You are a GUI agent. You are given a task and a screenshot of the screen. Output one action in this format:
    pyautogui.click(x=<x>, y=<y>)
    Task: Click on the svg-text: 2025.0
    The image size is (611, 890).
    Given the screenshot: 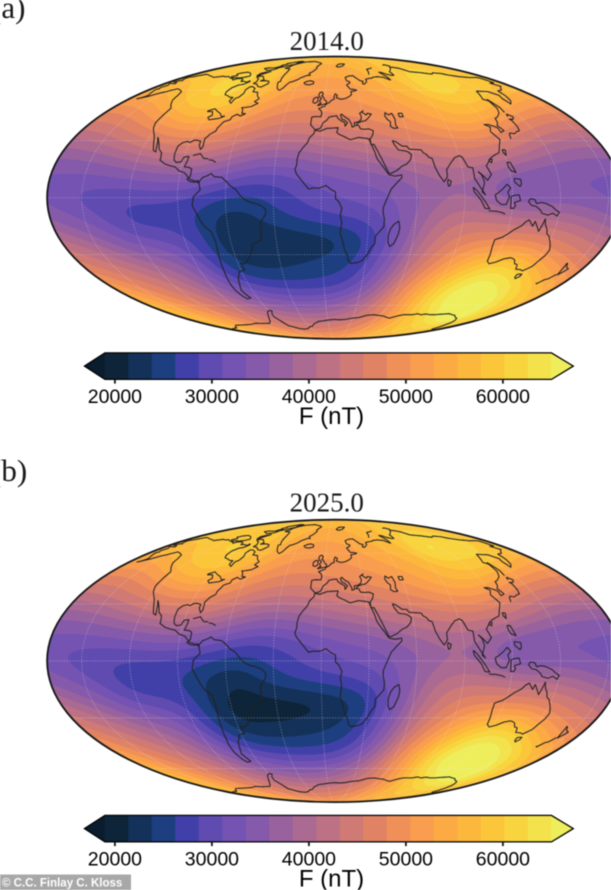 What is the action you would take?
    pyautogui.click(x=327, y=503)
    